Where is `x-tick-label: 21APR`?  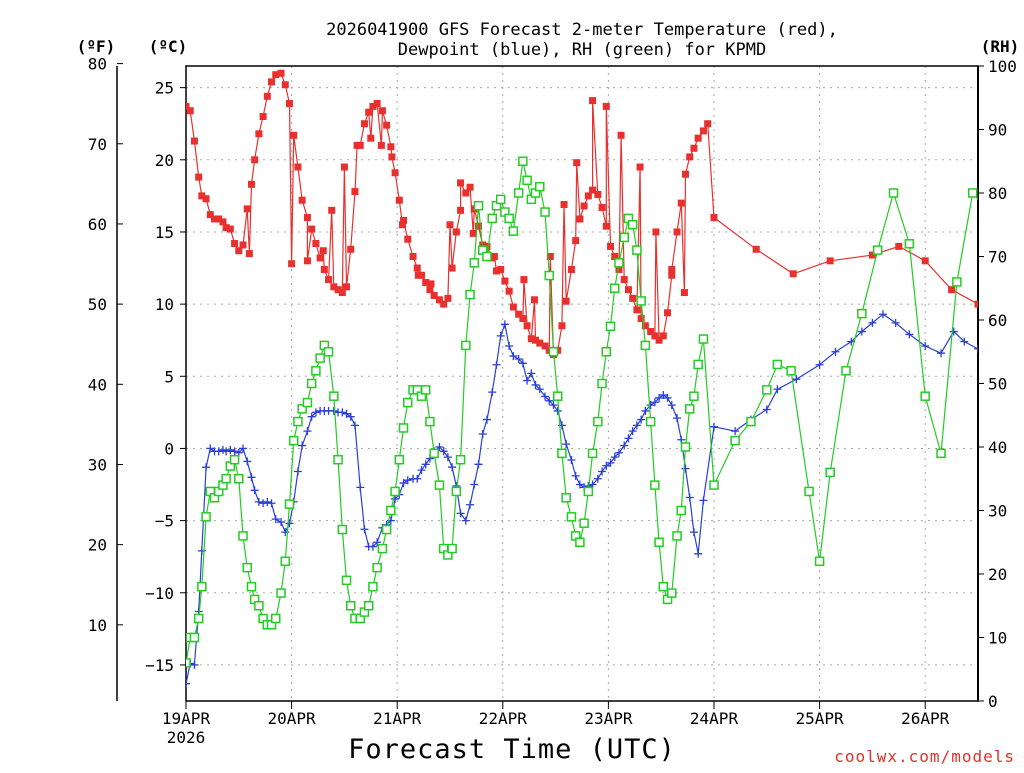
x-tick-label: 21APR is located at coordinates (397, 718).